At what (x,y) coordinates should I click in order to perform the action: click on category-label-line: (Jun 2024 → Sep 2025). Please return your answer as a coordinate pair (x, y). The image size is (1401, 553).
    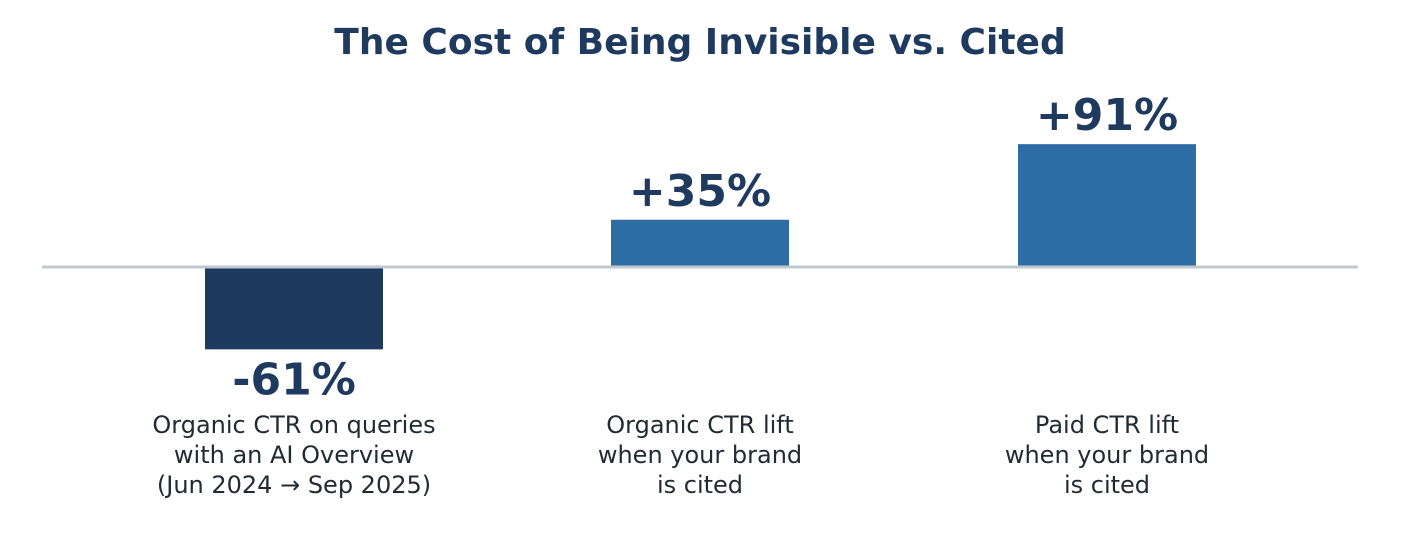
    Looking at the image, I should click on (294, 485).